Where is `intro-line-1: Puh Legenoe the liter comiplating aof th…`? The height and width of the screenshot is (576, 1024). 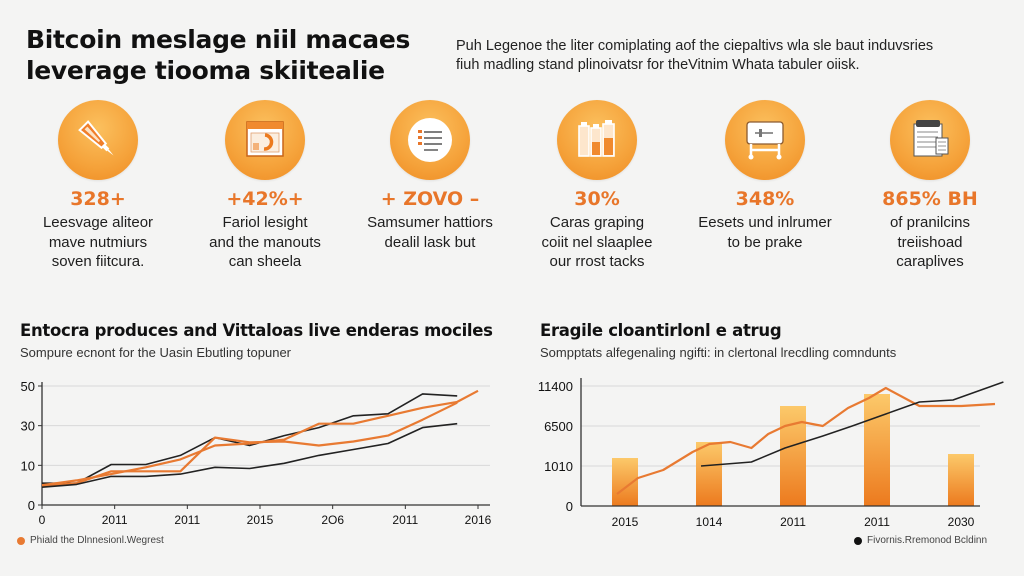 intro-line-1: Puh Legenoe the liter comiplating aof th… is located at coordinates (695, 46).